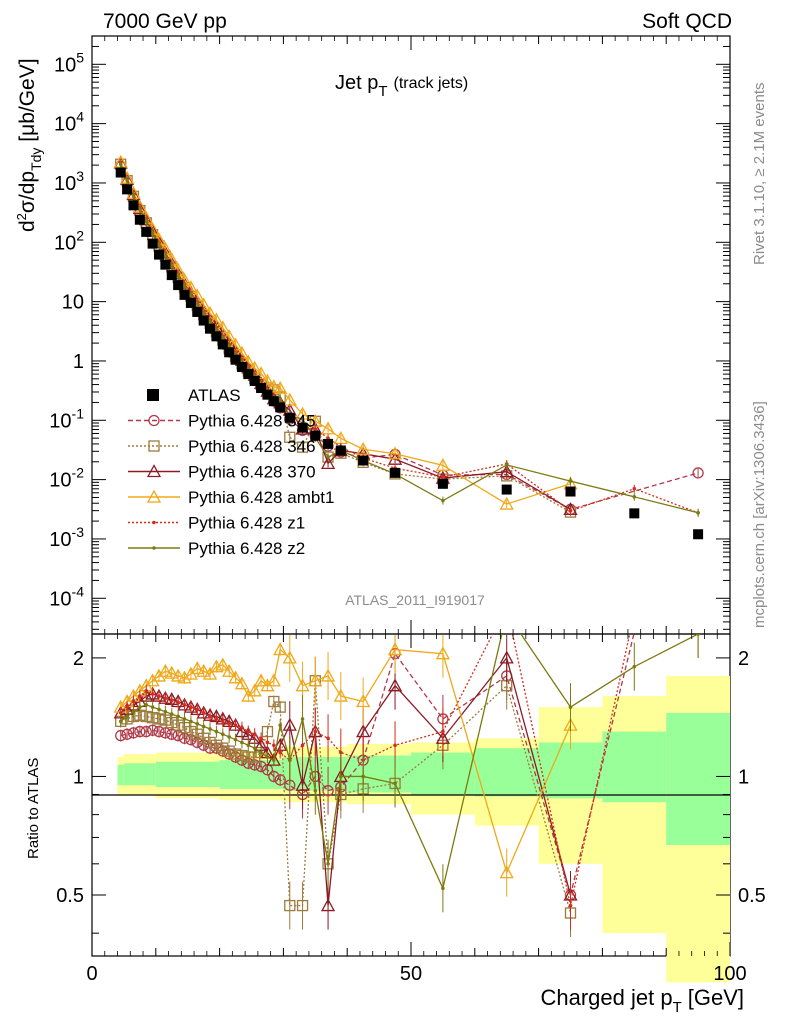 This screenshot has height=1024, width=786. I want to click on x-axis-label: Charged jet pT [GeV], so click(642, 1000).